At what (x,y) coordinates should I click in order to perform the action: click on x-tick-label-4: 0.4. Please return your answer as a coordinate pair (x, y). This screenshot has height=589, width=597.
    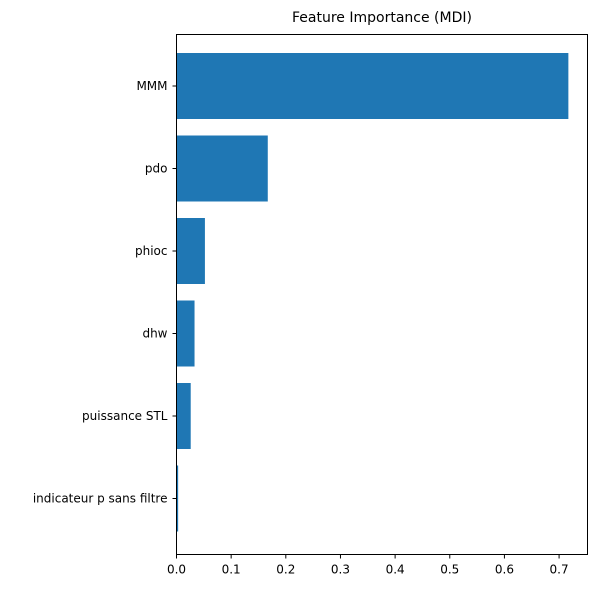
    Looking at the image, I should click on (395, 570).